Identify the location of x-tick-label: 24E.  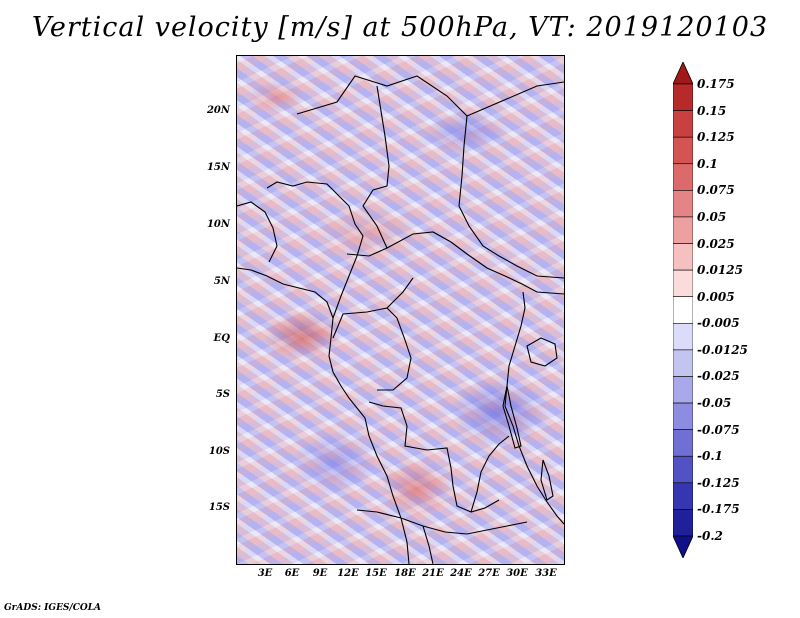
(461, 573).